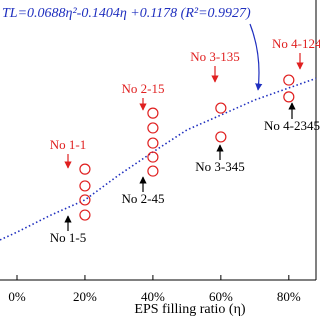  Describe the element at coordinates (17, 296) in the screenshot. I see `x-tick-label: 0%` at that location.